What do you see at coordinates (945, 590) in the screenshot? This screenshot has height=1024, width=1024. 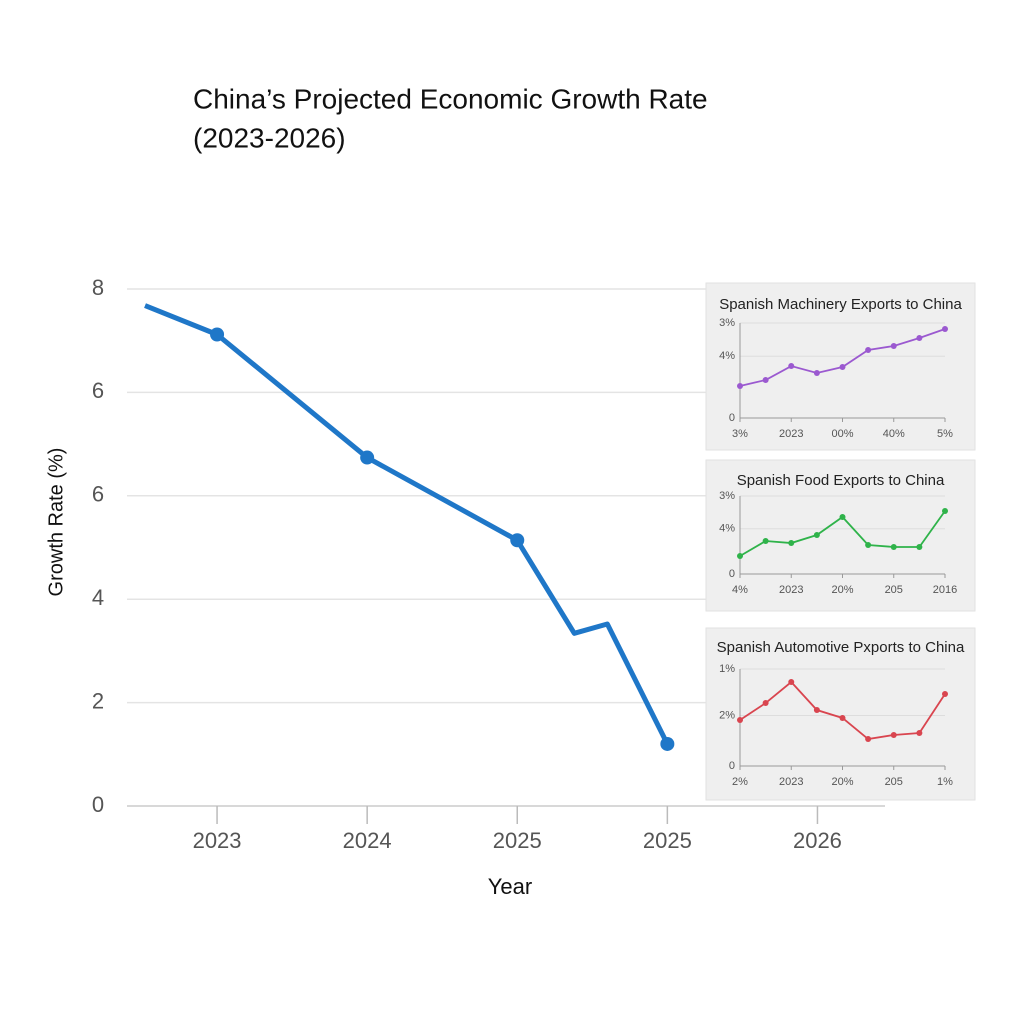 I see `x-tick-label: 2016` at bounding box center [945, 590].